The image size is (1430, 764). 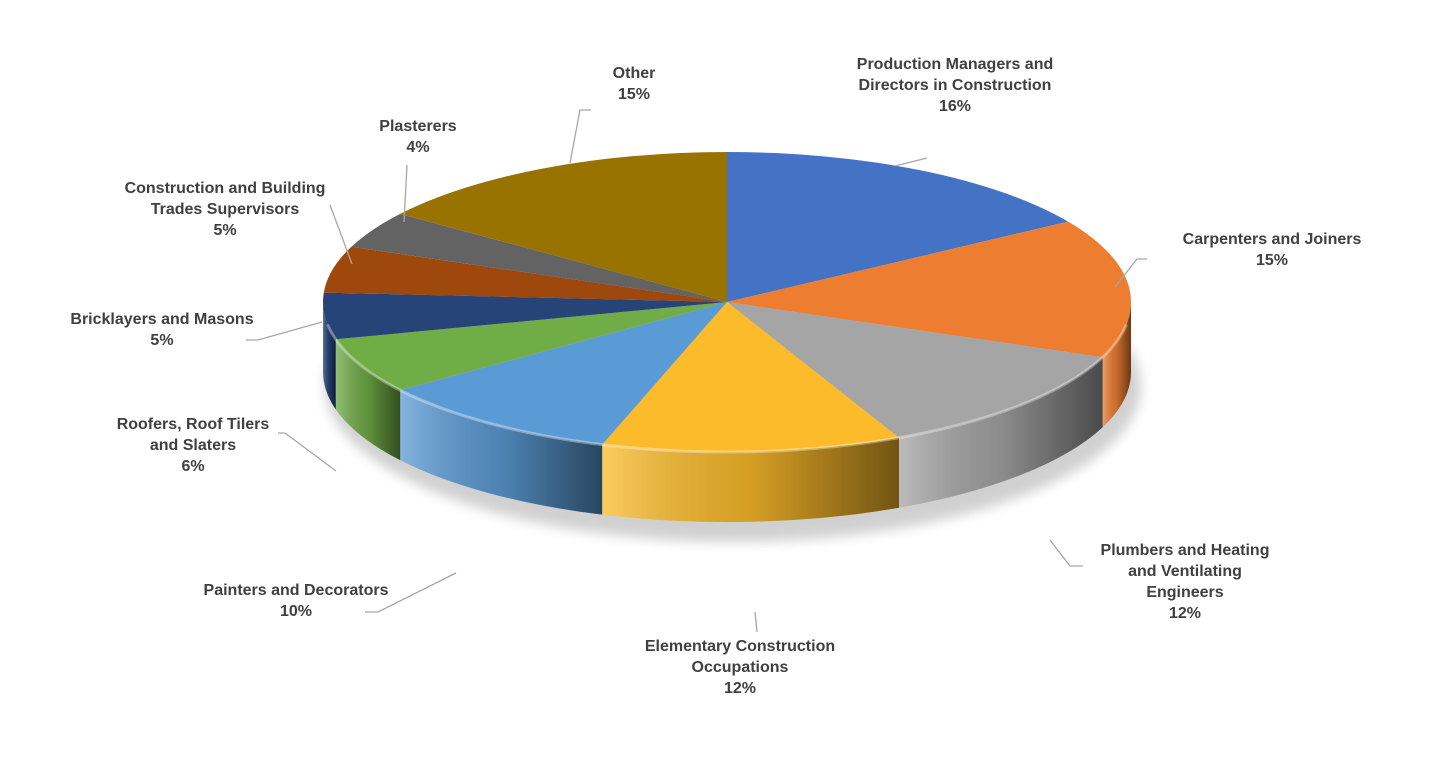 I want to click on data-label-7: Bricklayers and Masons 5%, so click(x=161, y=330).